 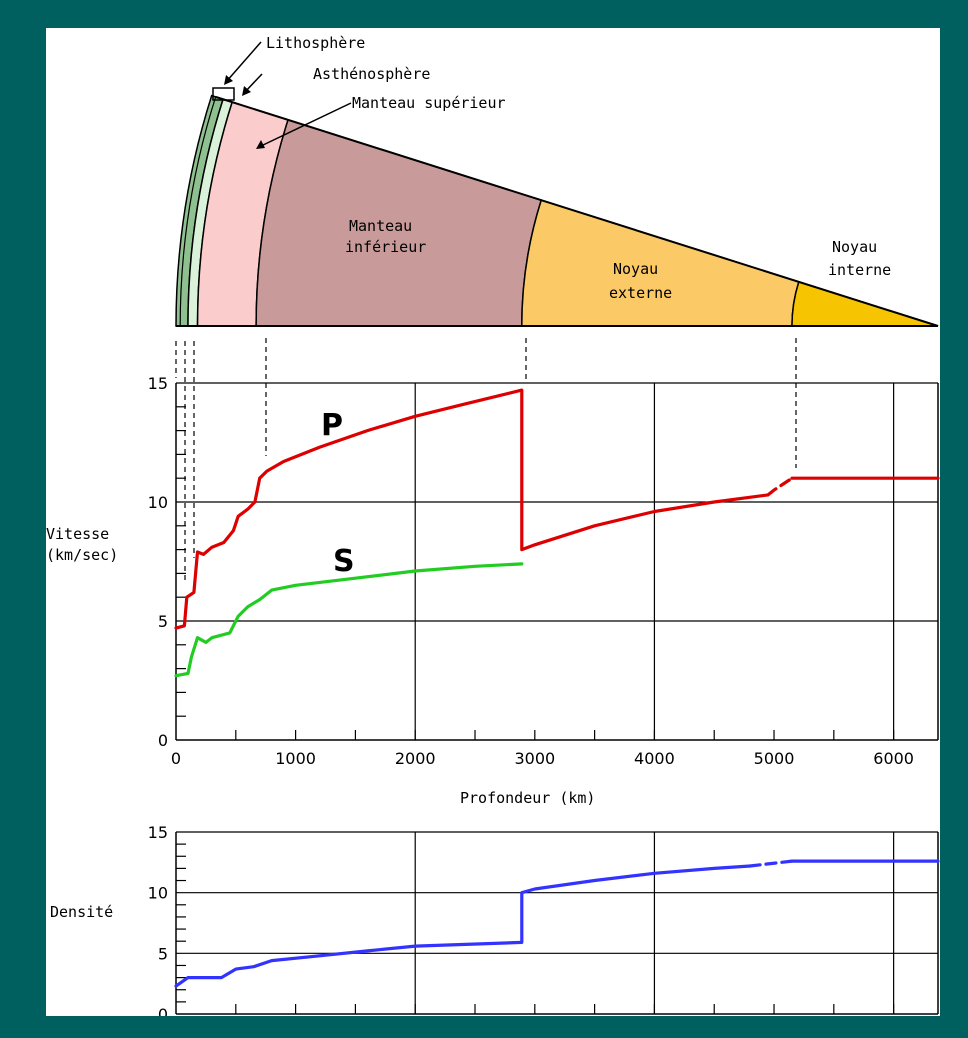 What do you see at coordinates (774, 758) in the screenshot?
I see `x-tick-label-5000: 5000` at bounding box center [774, 758].